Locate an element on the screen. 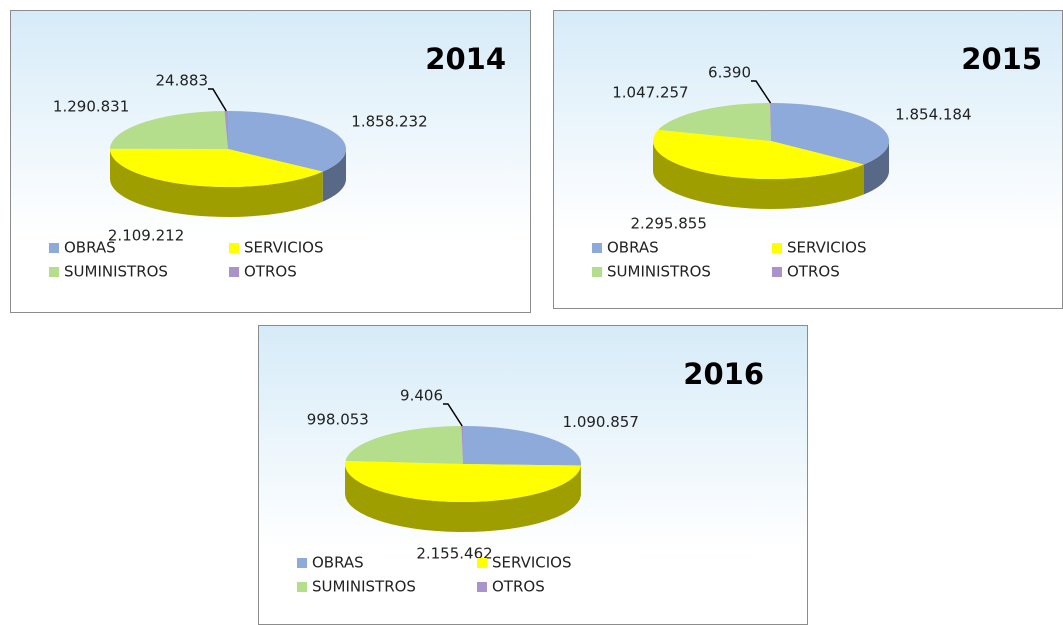  data-label: 1.047.257 is located at coordinates (650, 92).